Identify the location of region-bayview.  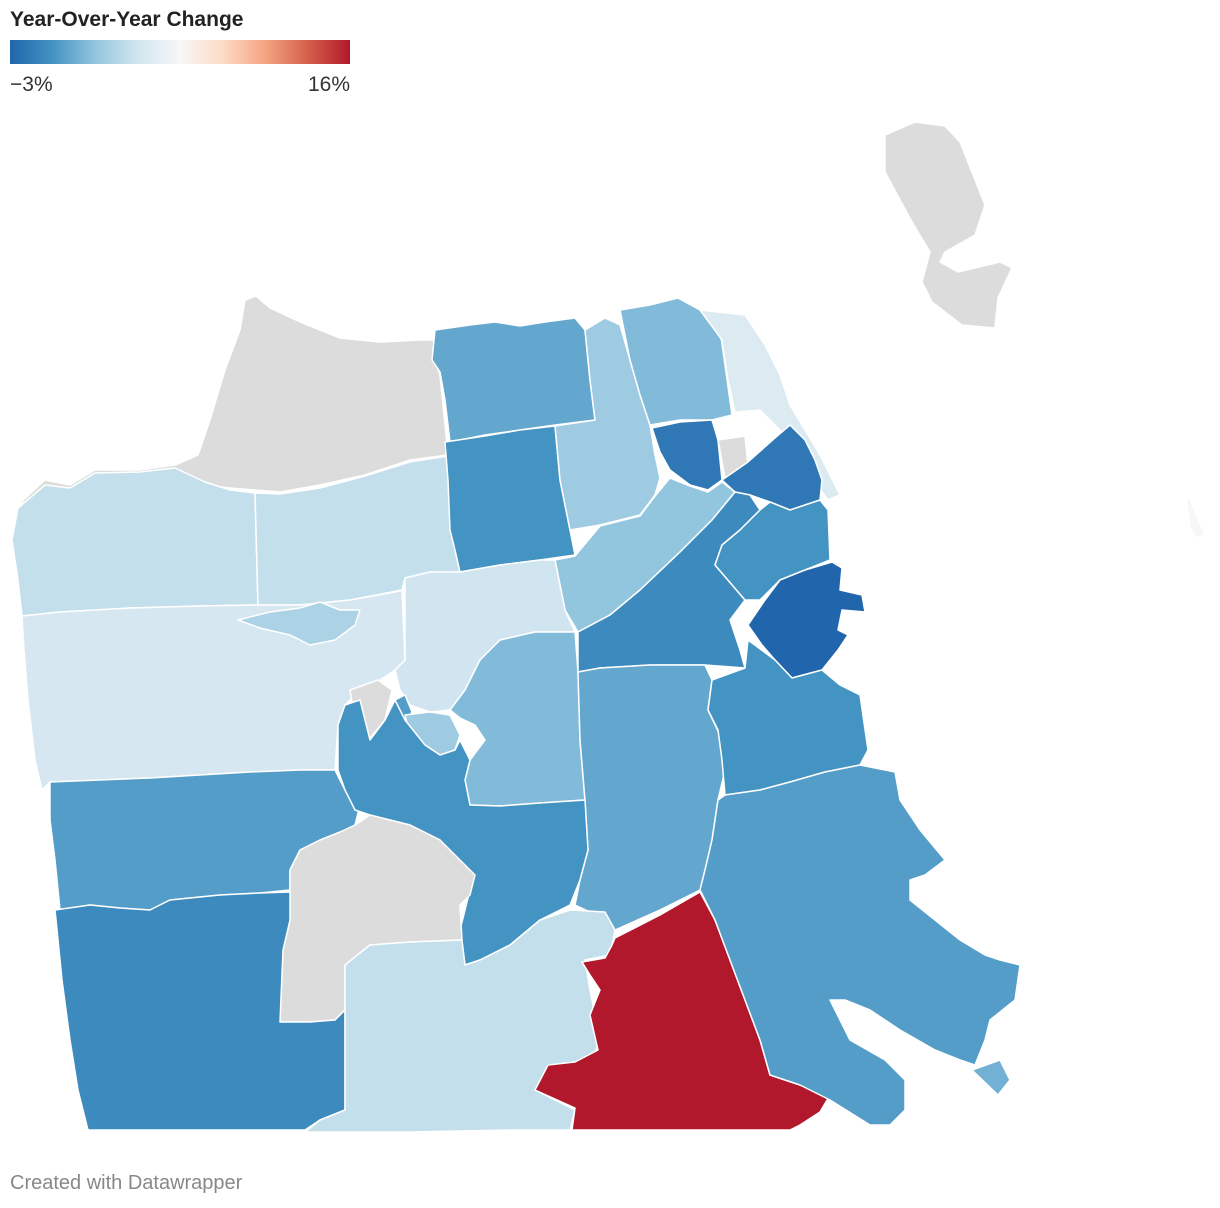
(860, 945).